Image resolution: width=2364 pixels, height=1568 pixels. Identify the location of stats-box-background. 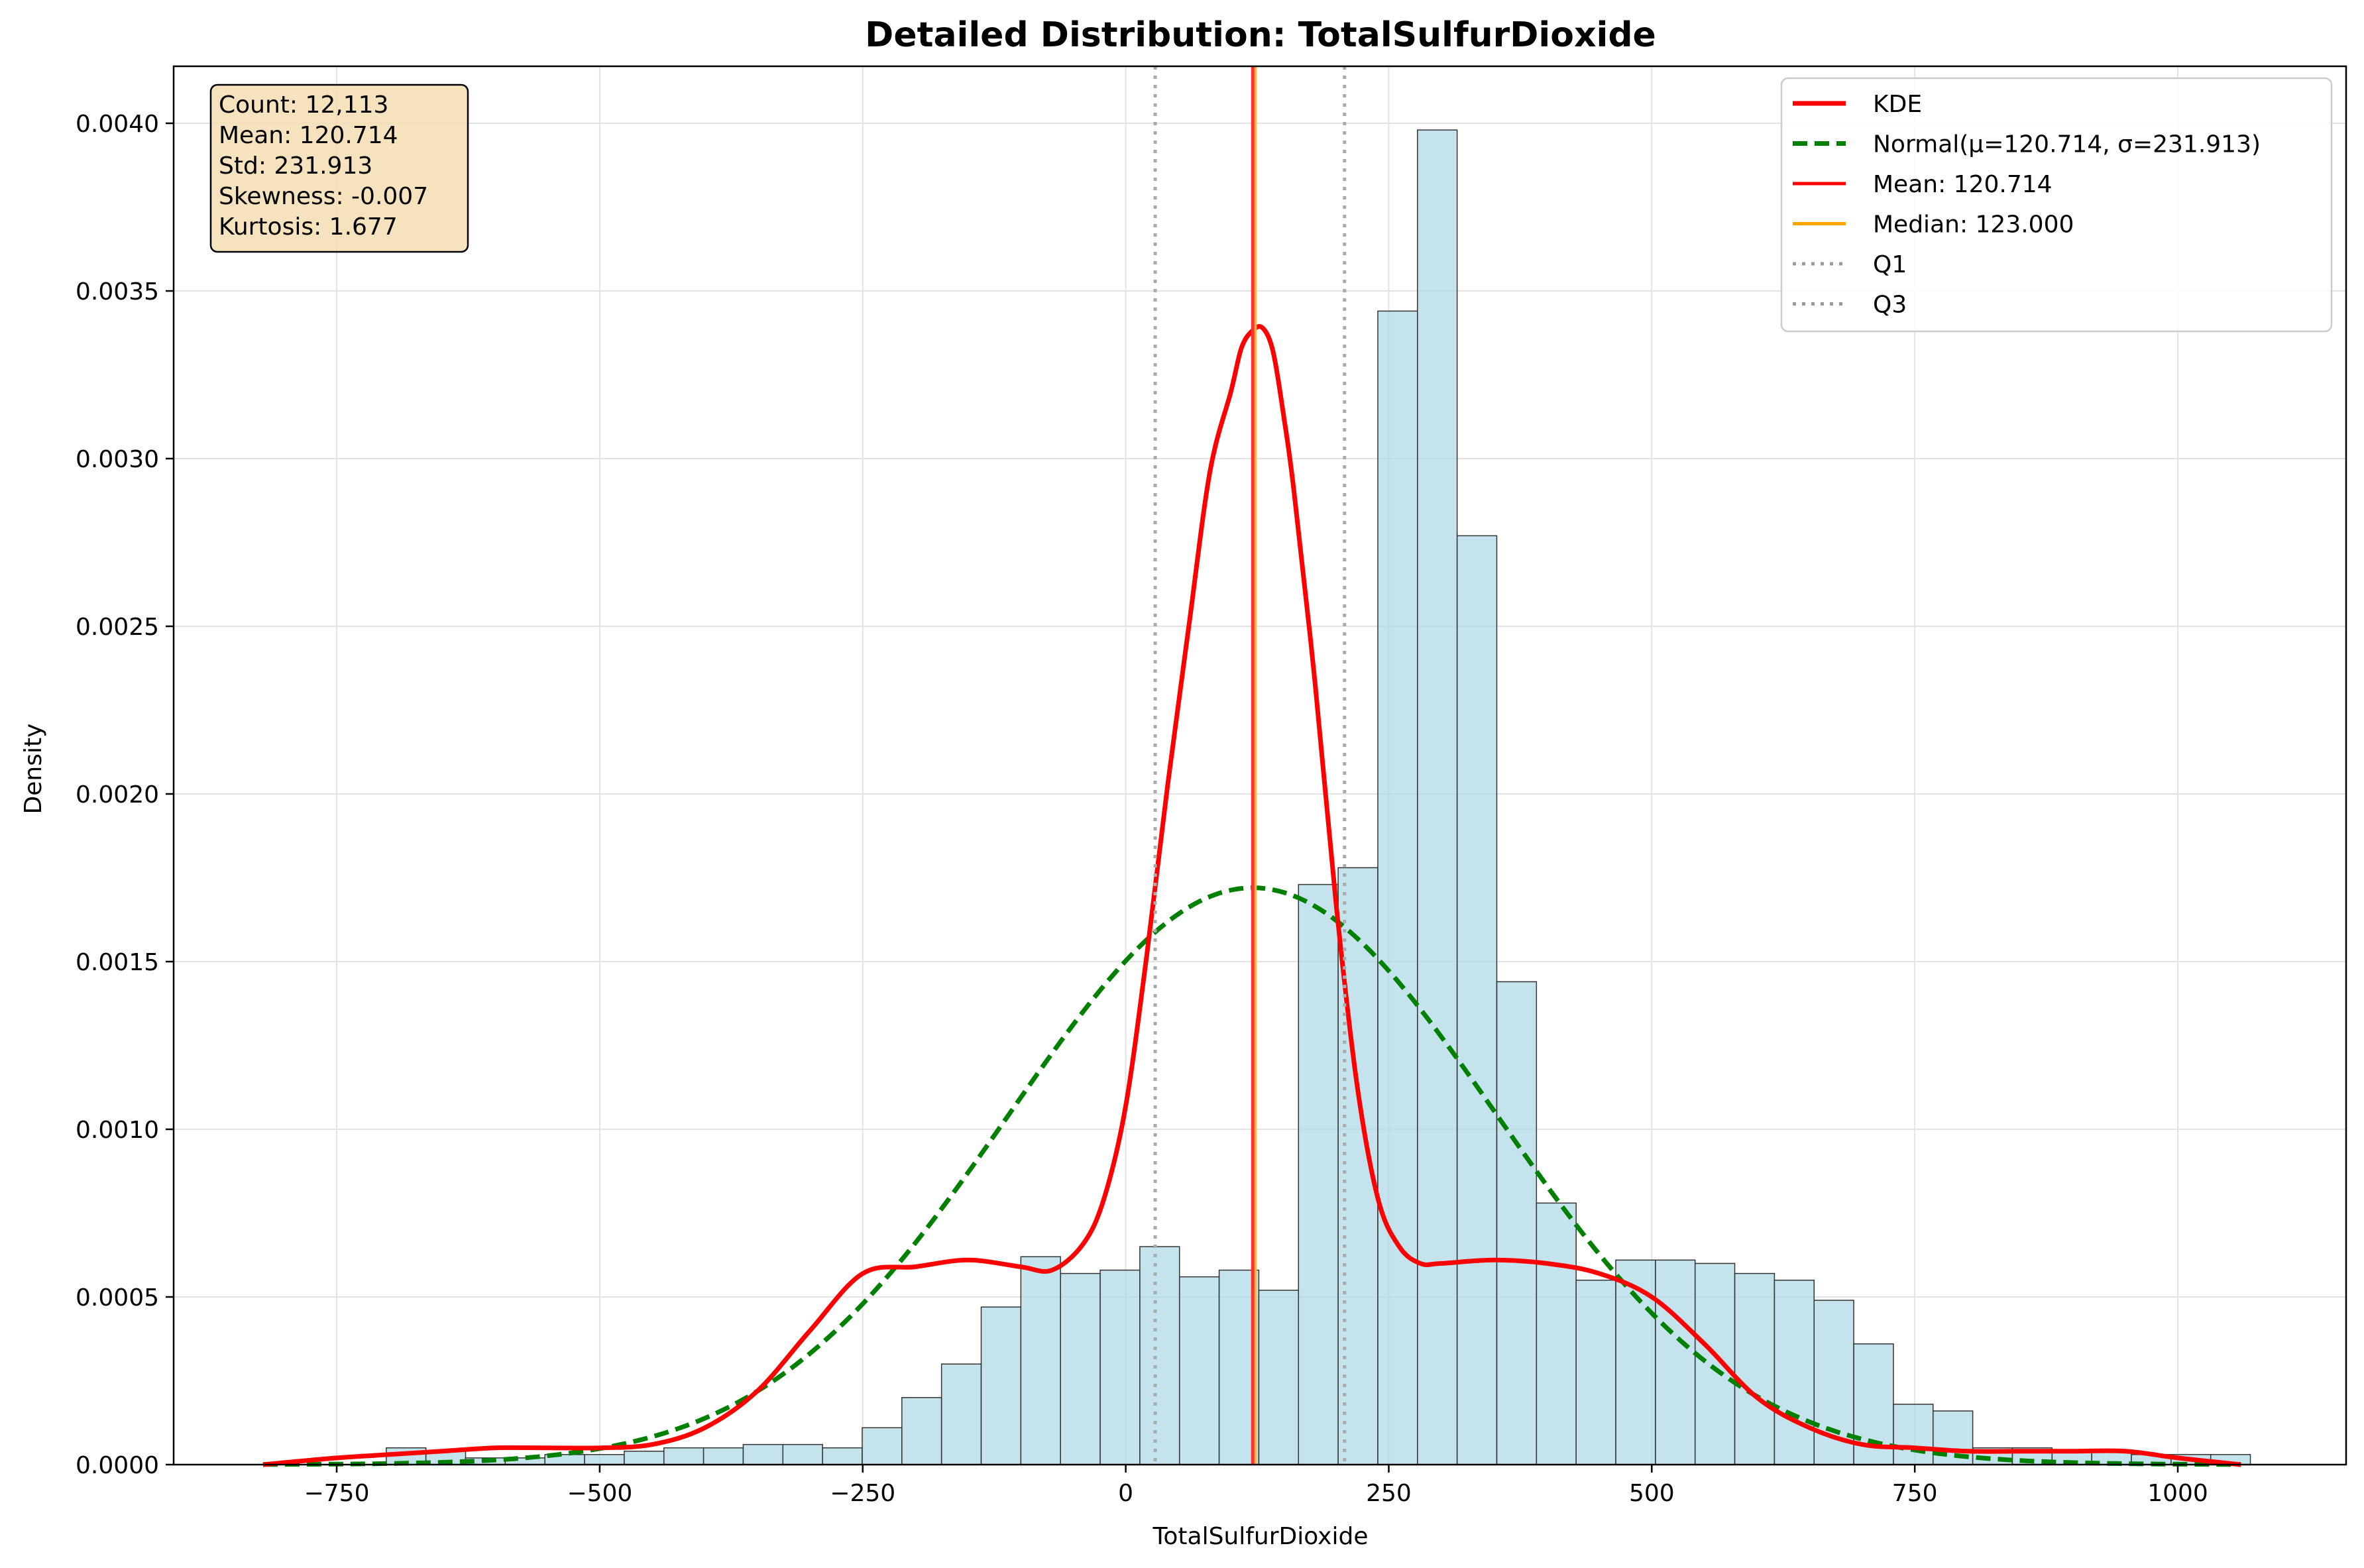
(339, 168).